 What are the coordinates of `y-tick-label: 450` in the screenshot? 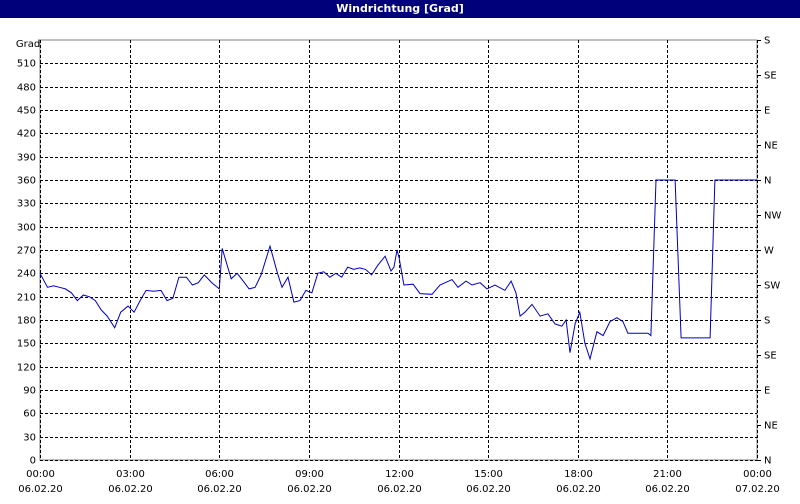 It's located at (26, 111).